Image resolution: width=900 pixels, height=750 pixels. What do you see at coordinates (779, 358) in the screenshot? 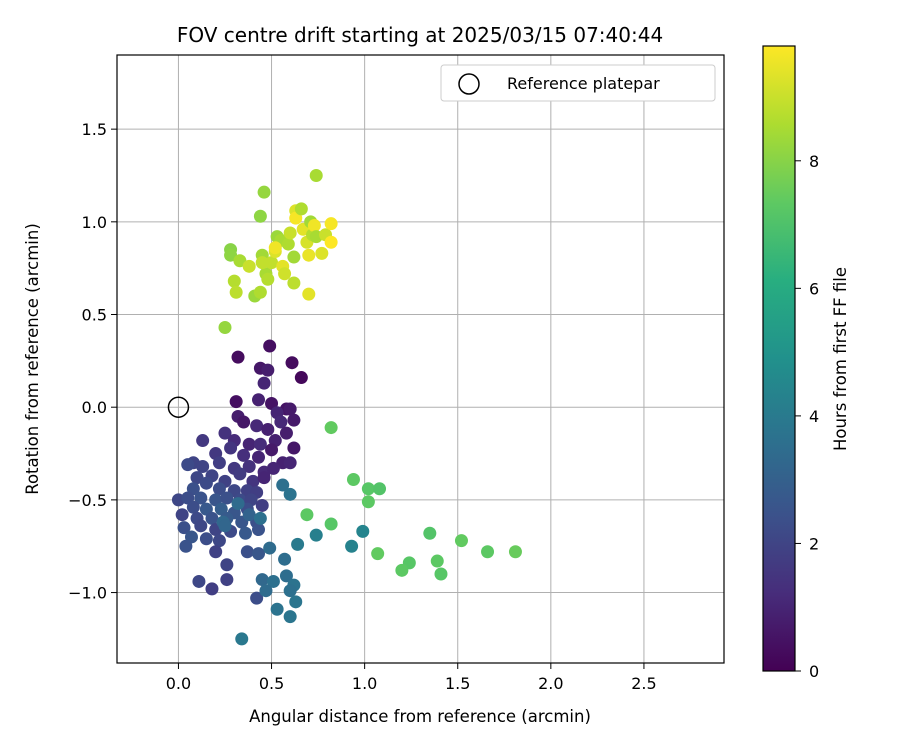
I see `colorbar-gradient` at bounding box center [779, 358].